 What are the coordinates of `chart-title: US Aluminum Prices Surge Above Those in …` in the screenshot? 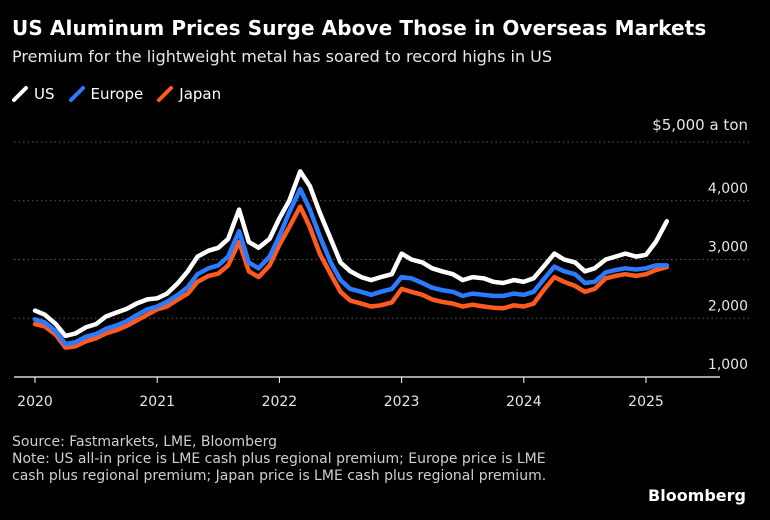 It's located at (359, 28).